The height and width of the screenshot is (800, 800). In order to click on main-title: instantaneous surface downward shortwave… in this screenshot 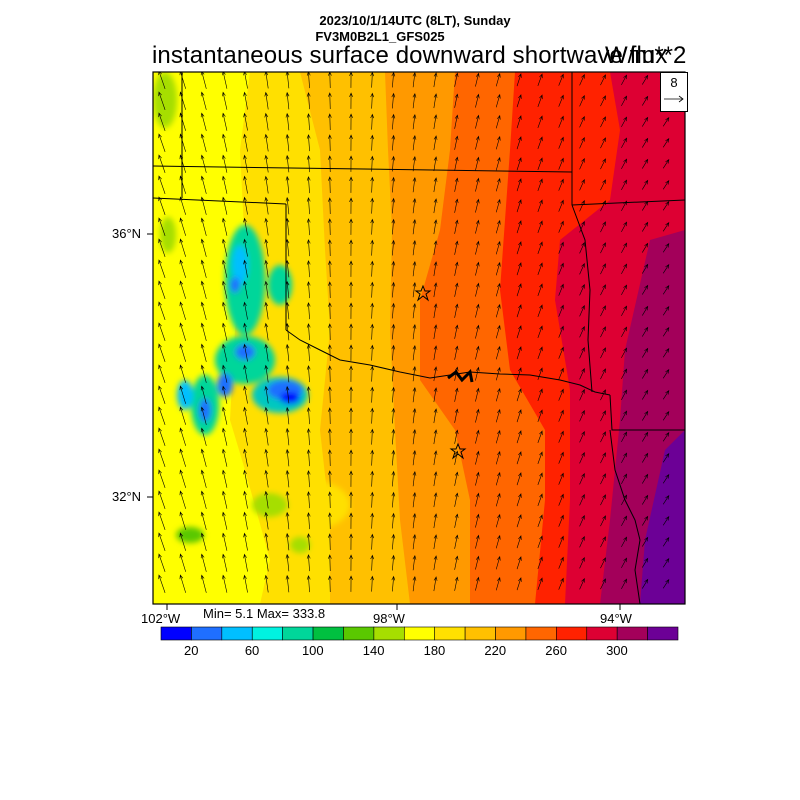, I will do `click(410, 55)`.